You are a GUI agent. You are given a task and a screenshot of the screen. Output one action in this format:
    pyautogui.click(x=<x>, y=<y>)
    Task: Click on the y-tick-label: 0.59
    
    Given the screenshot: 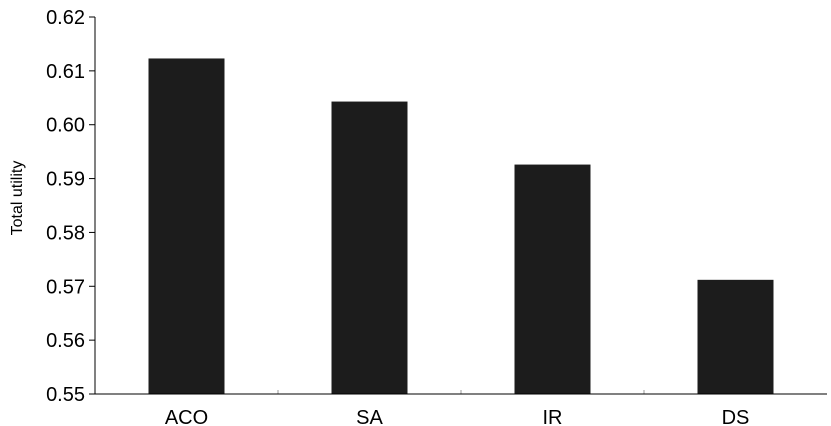 What is the action you would take?
    pyautogui.click(x=65, y=180)
    